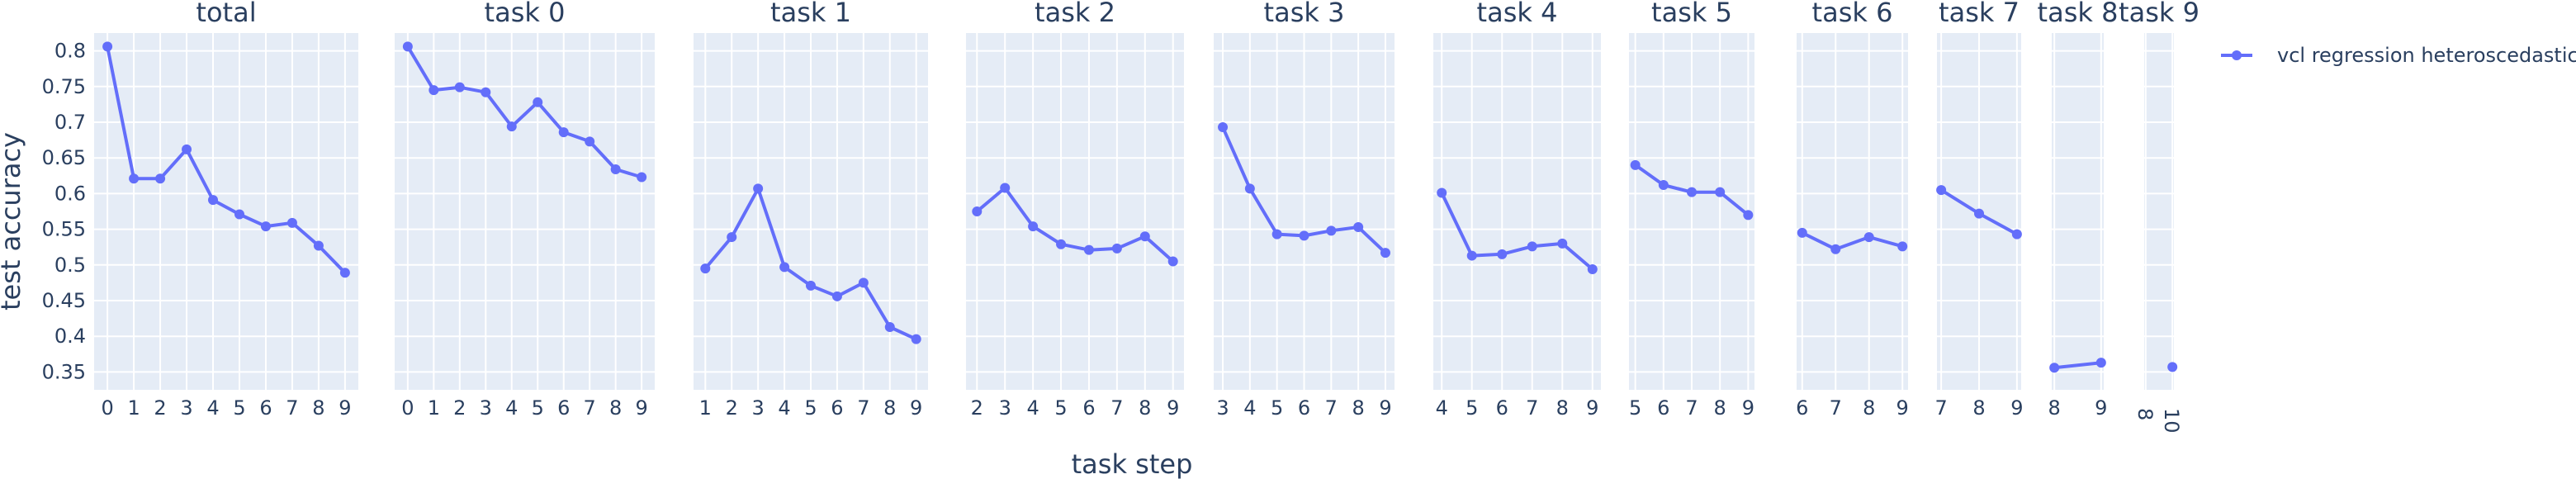 The height and width of the screenshot is (479, 2576). Describe the element at coordinates (70, 265) in the screenshot. I see `y-tick-label: 0.5` at that location.